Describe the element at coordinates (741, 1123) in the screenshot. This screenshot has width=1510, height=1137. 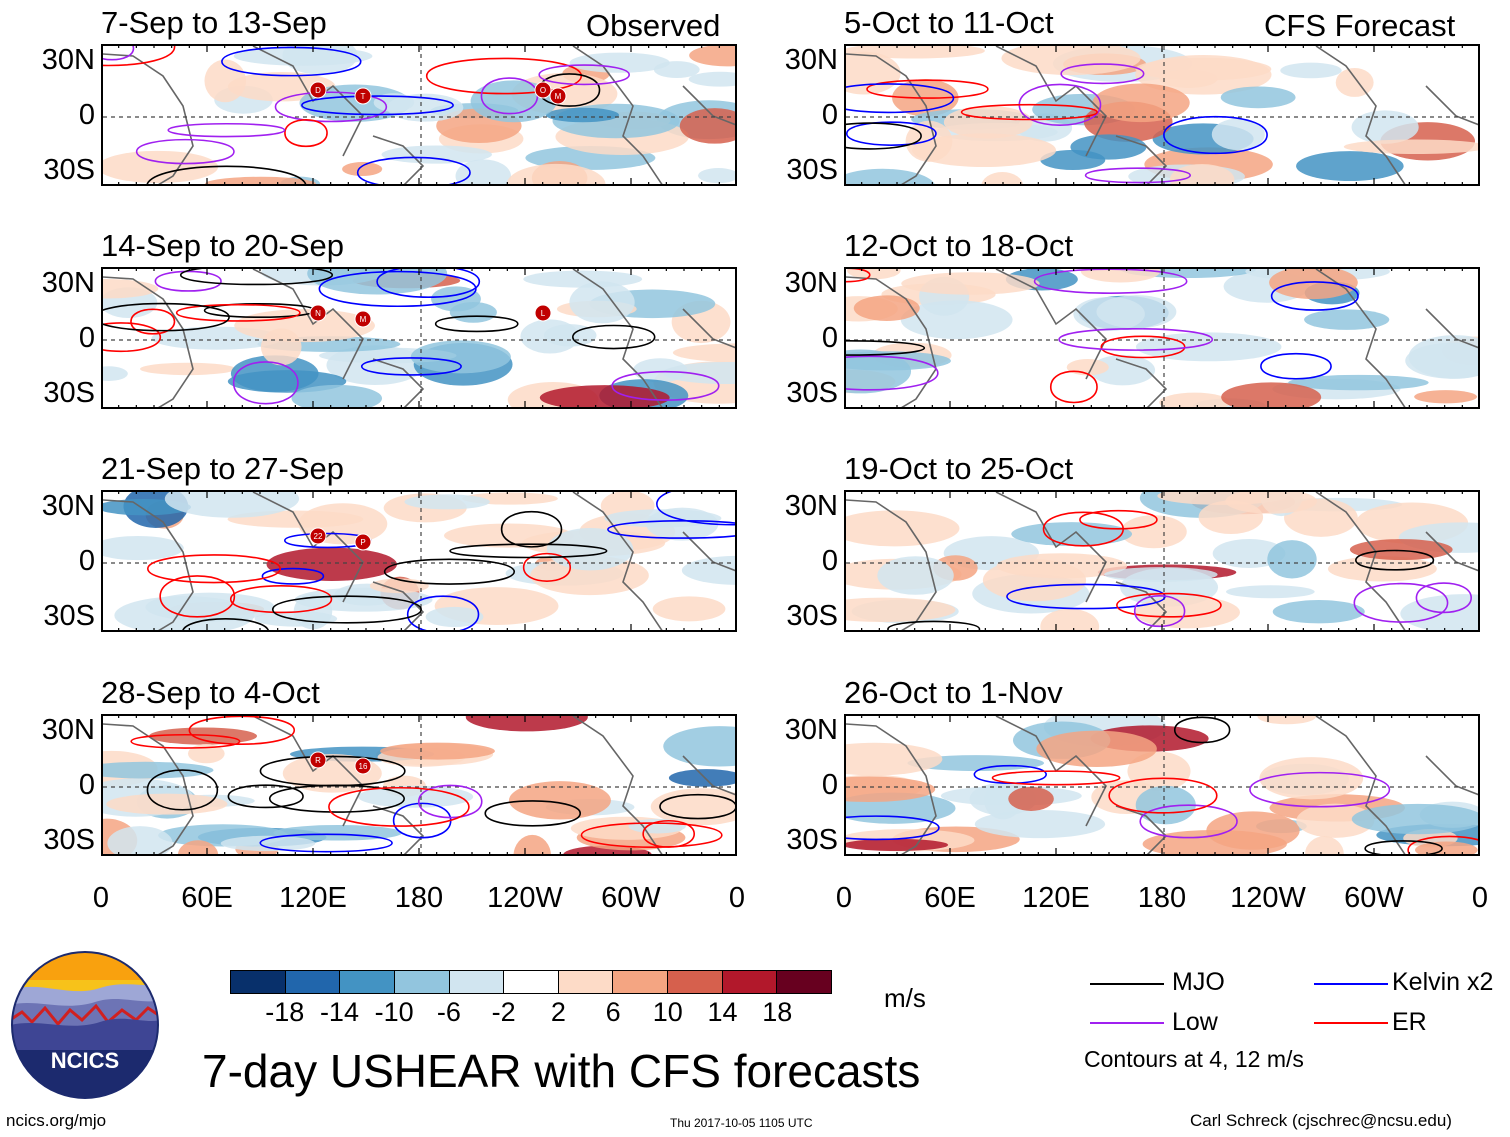
I see `footer-timestamp: Thu 2017-10-05 1105 UTC` at that location.